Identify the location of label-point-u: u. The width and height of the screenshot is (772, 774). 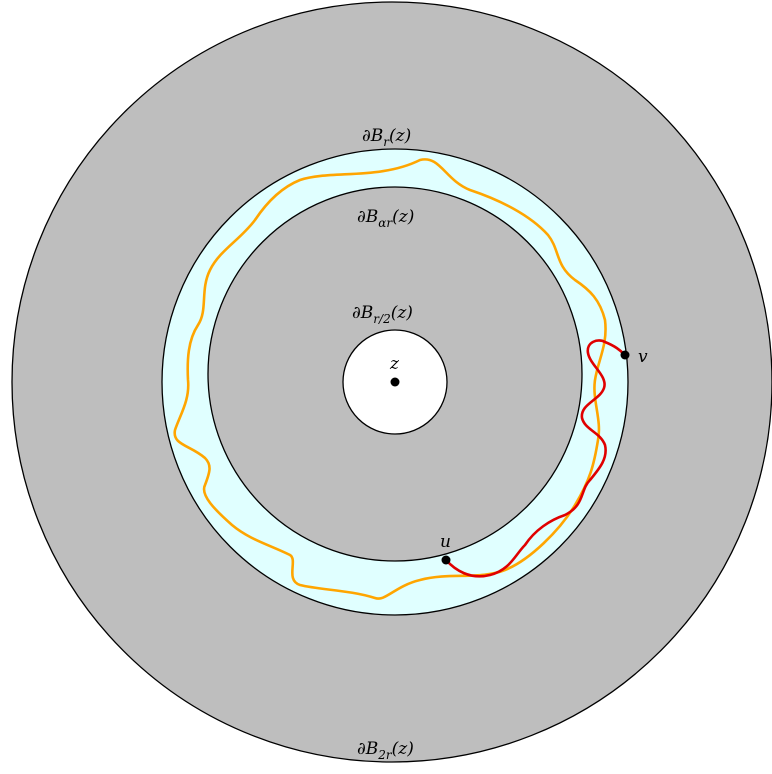
(445, 542).